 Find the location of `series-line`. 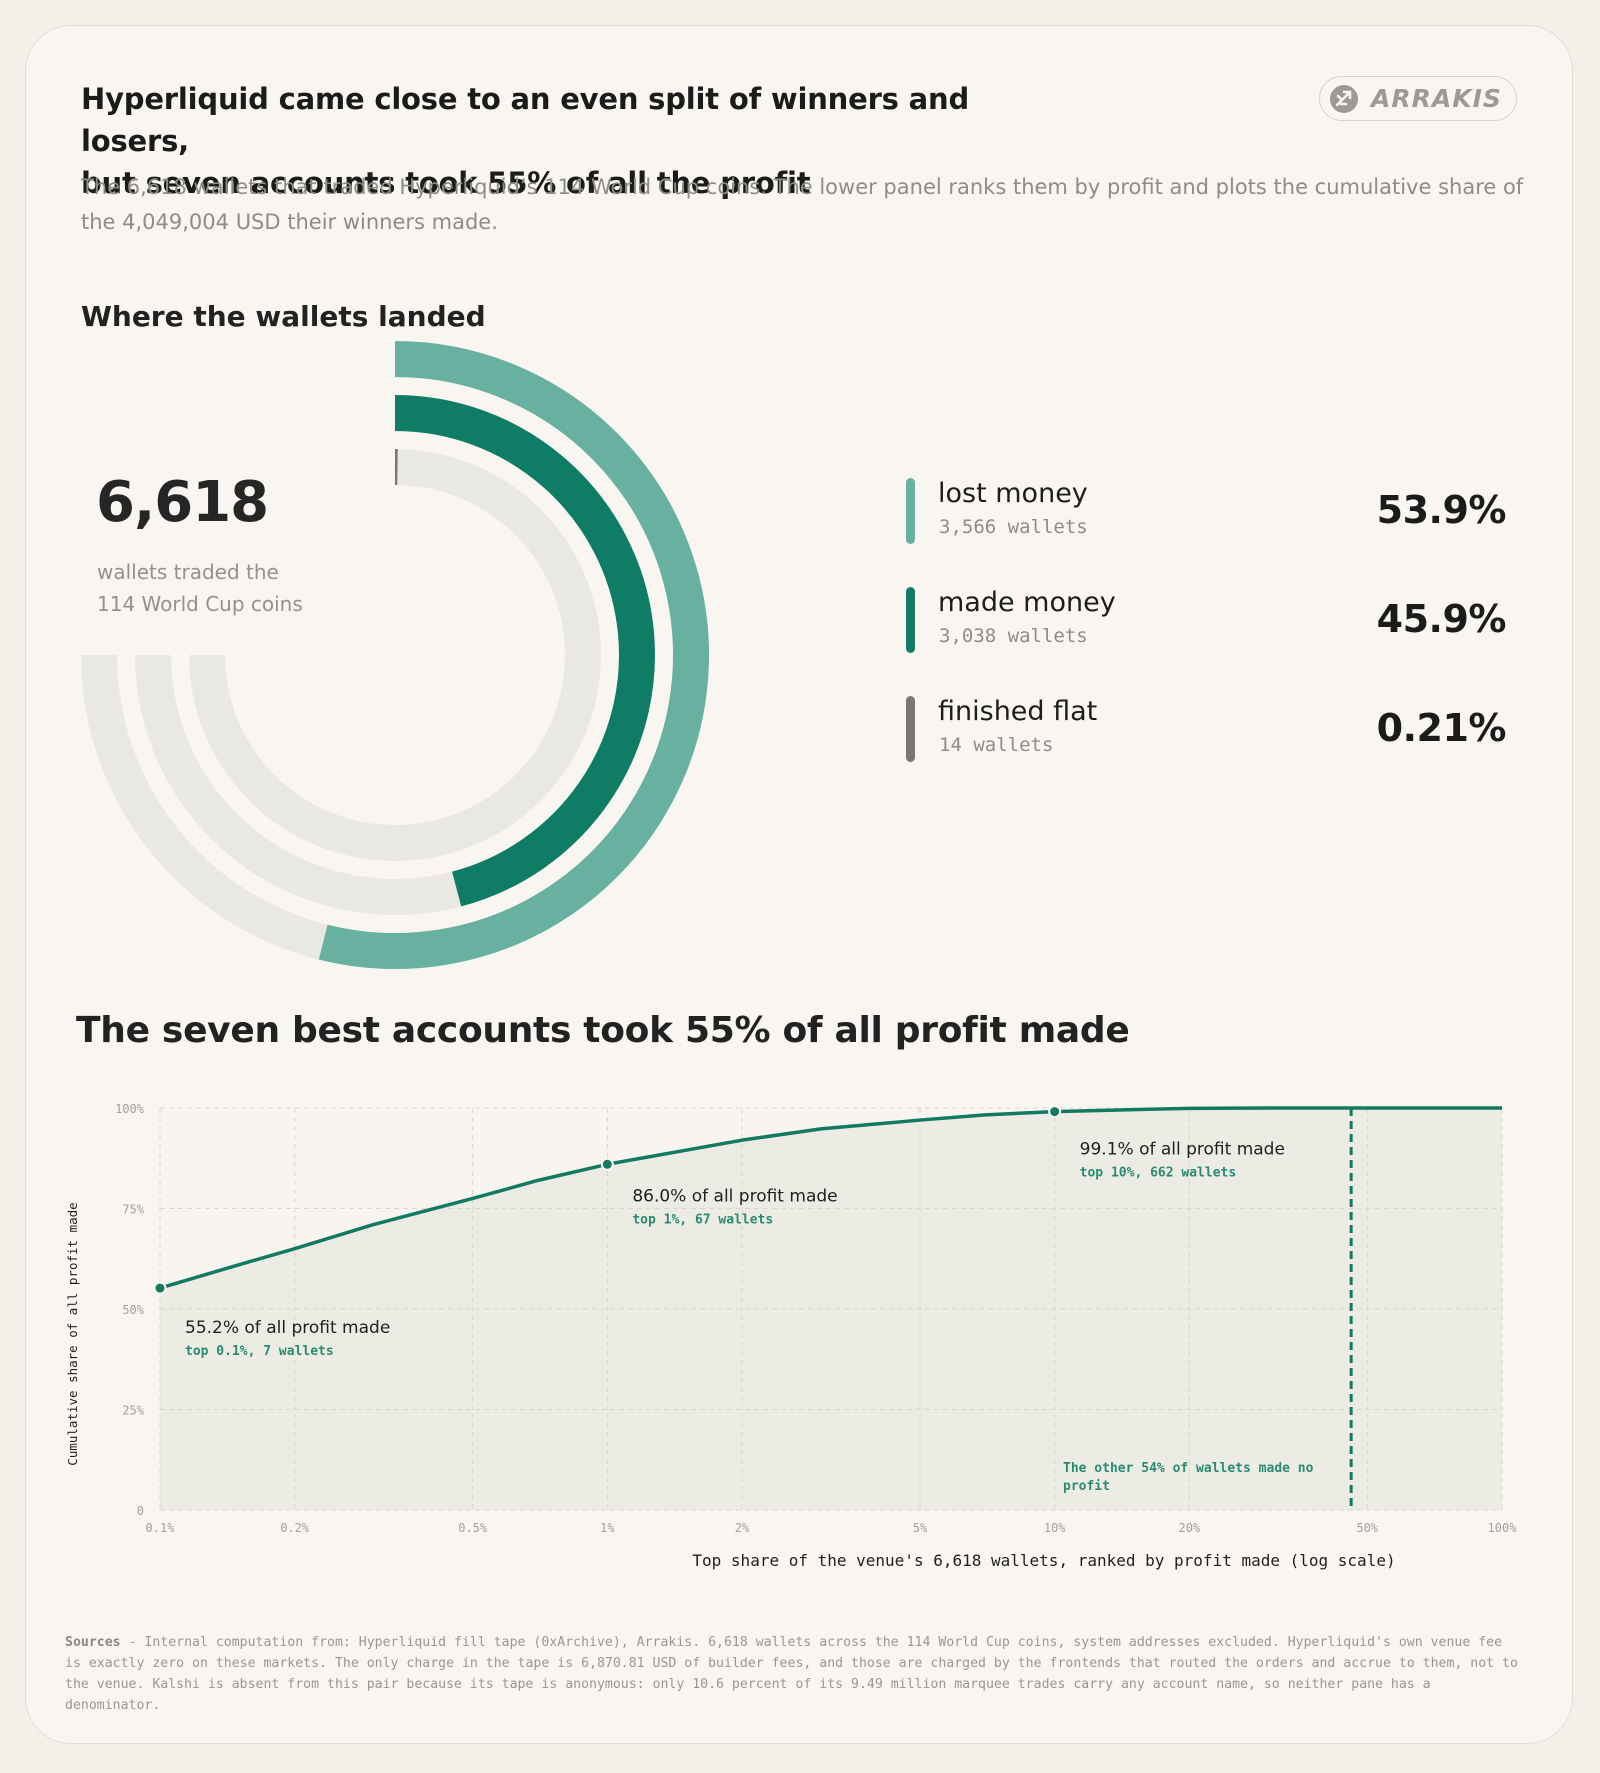

series-line is located at coordinates (830, 1198).